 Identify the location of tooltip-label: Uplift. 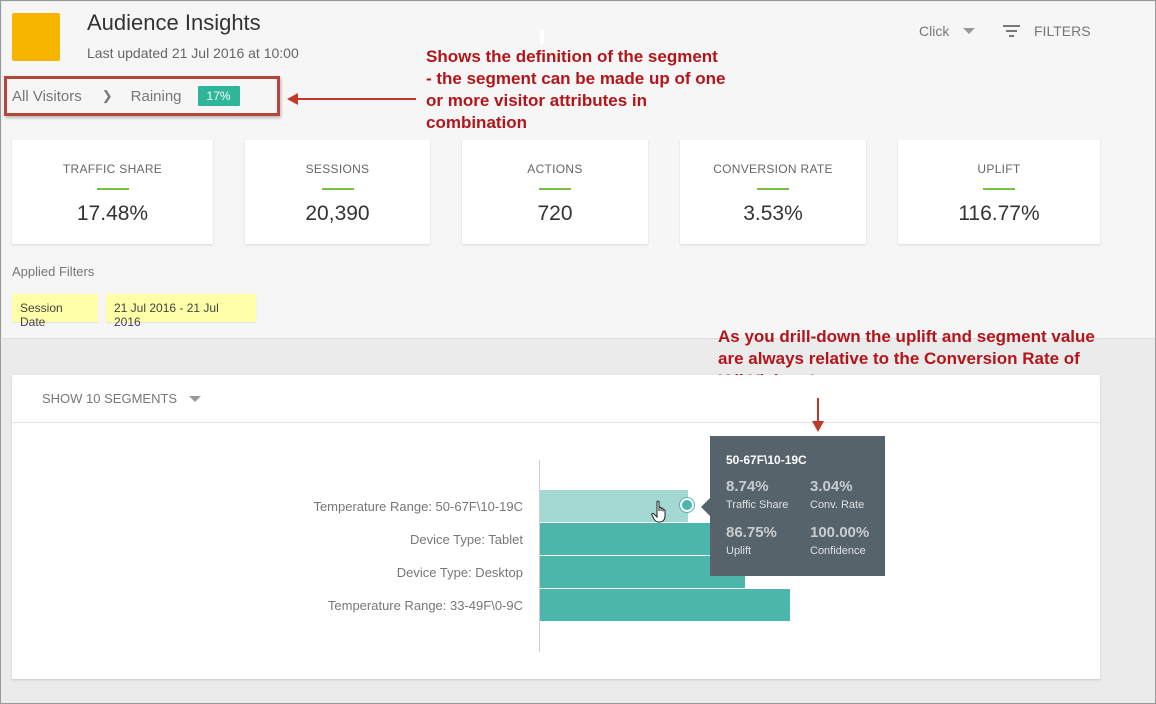
(739, 551).